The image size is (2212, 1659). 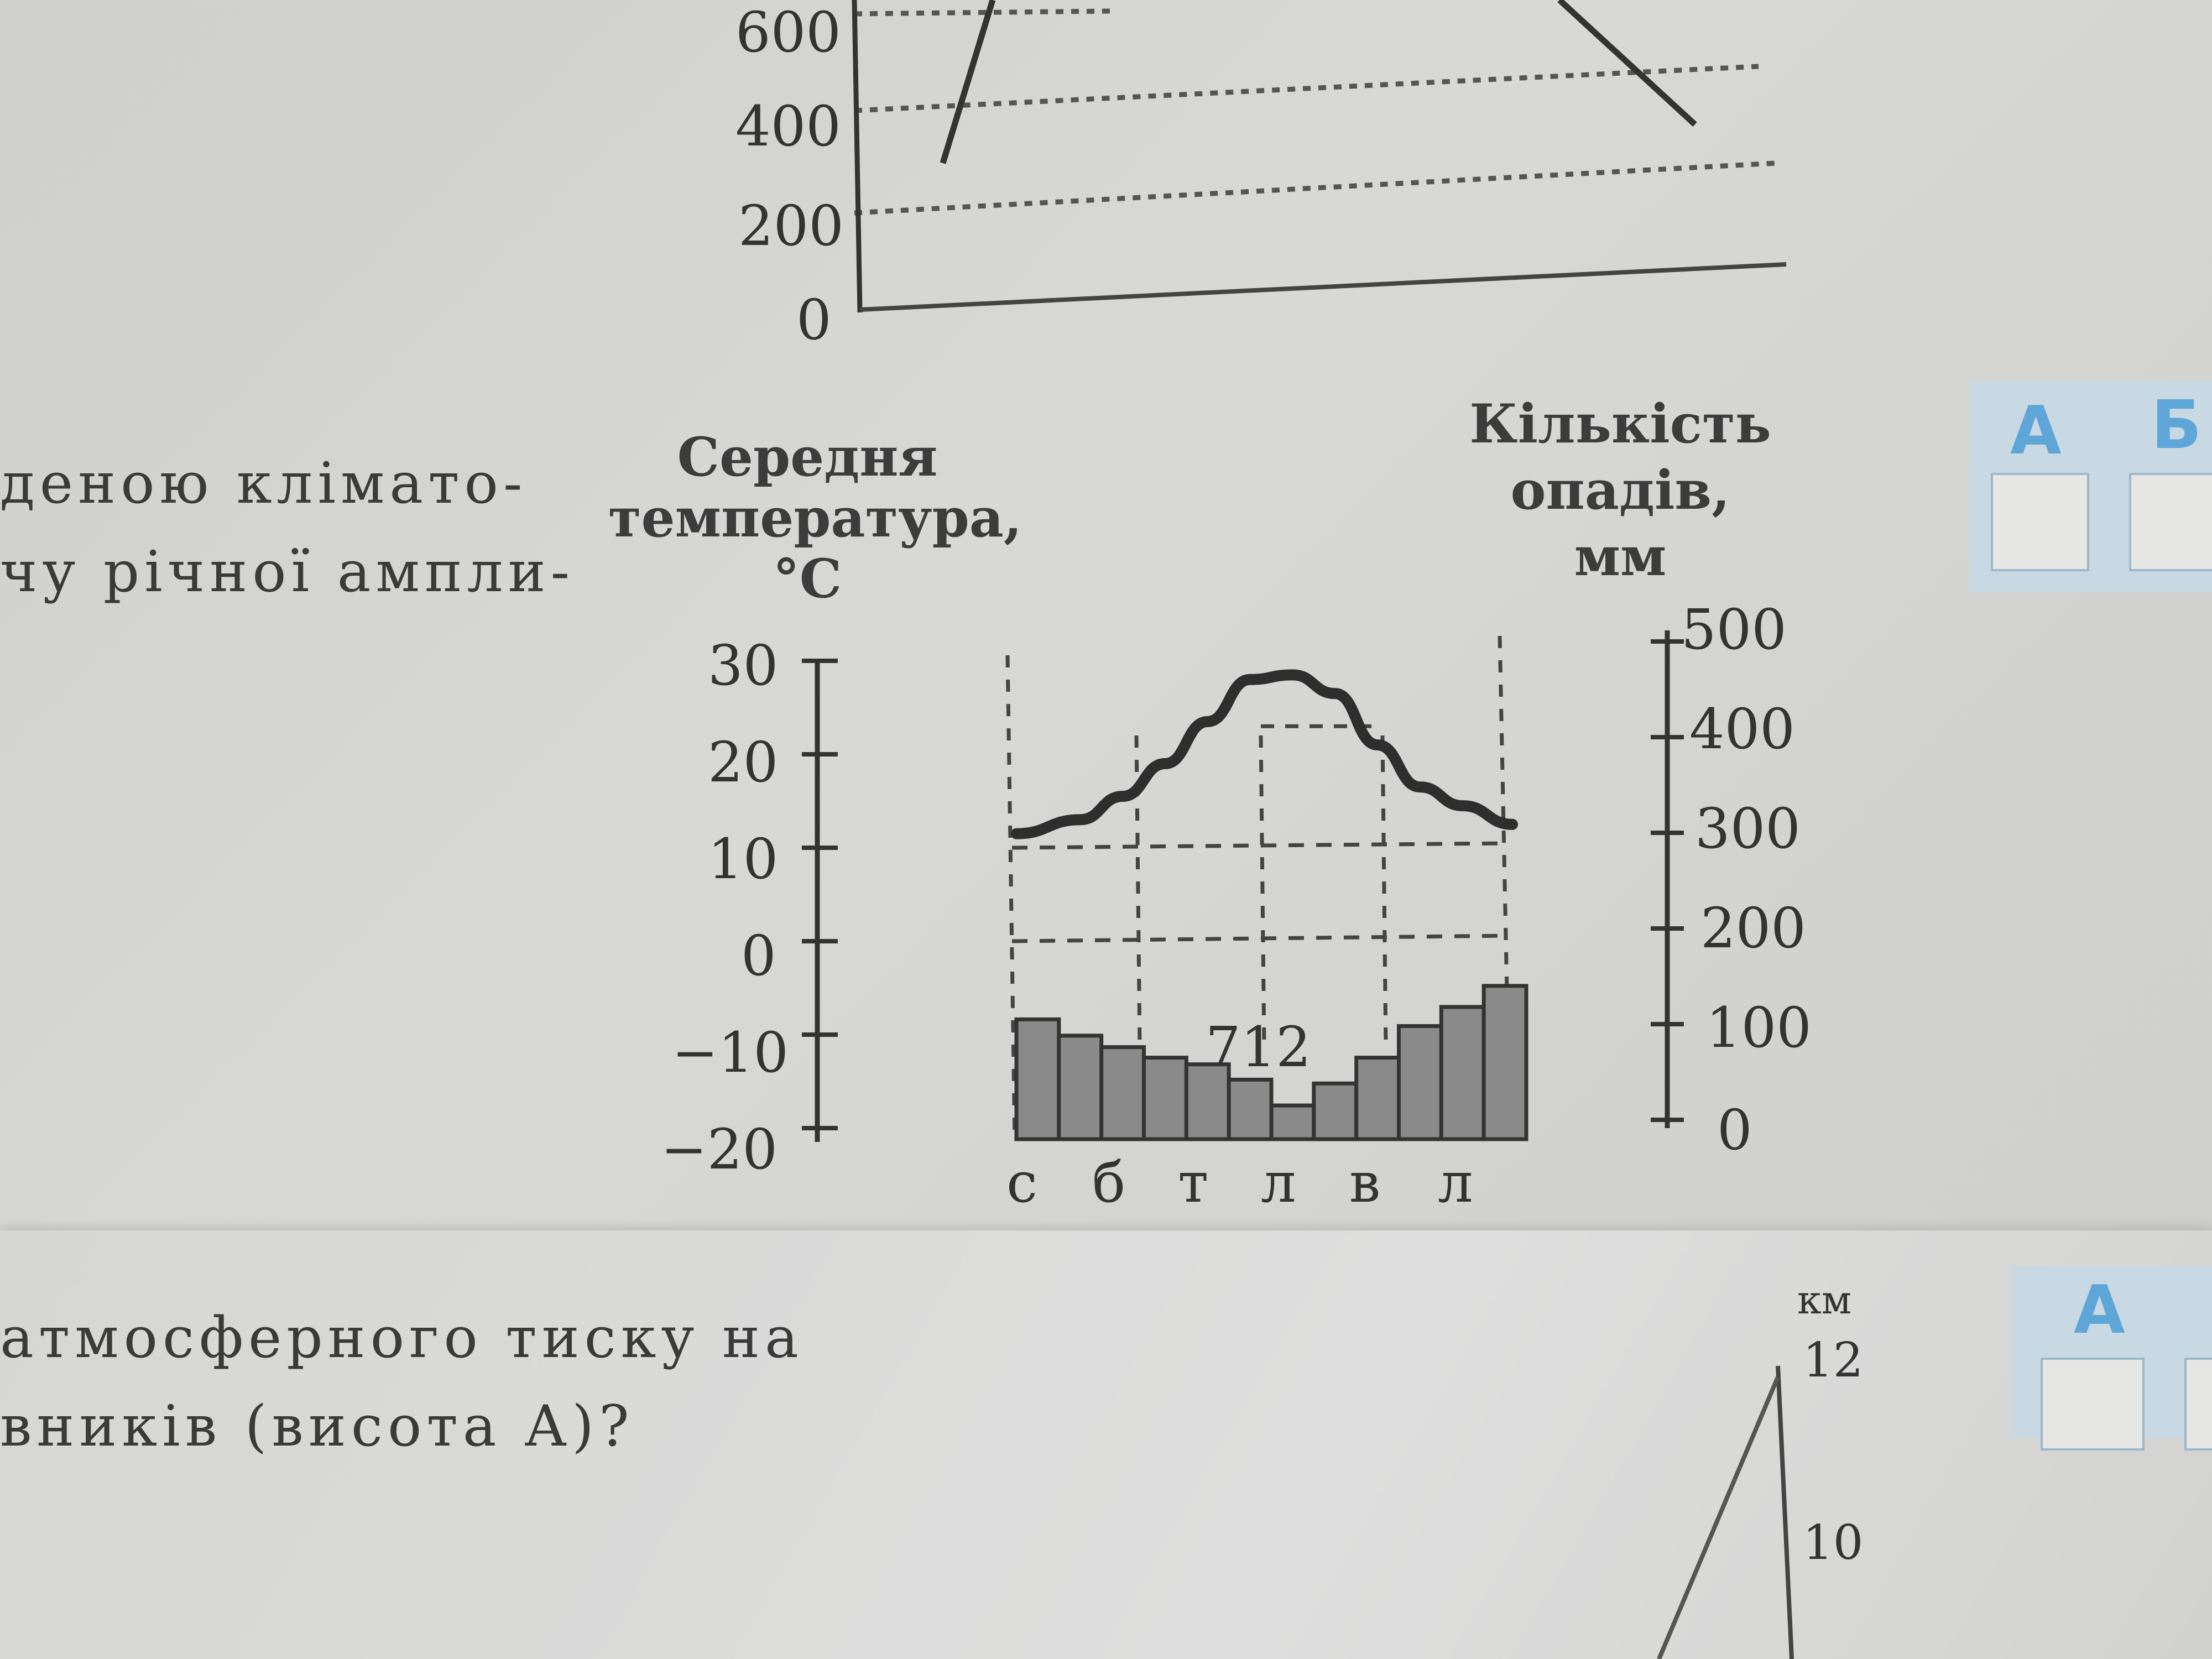 I want to click on altitude-unit: км, so click(x=1825, y=1300).